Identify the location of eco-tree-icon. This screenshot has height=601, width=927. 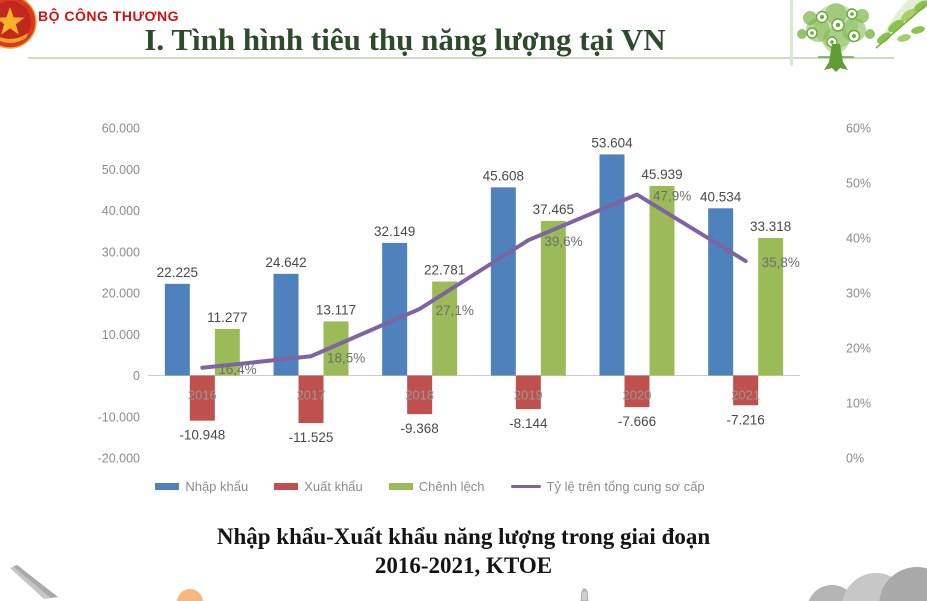
(862, 36).